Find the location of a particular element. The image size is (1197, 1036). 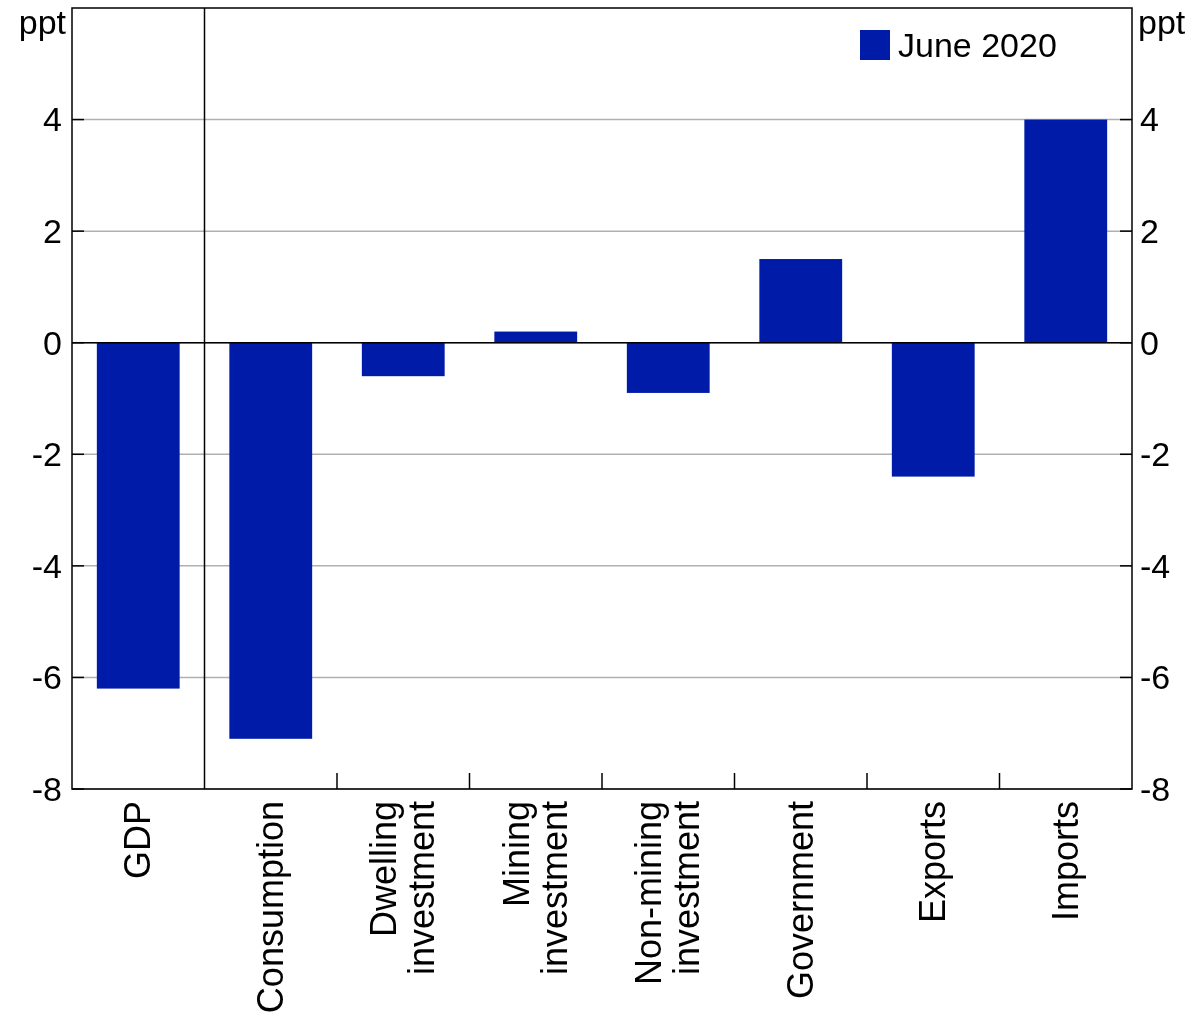

x-tick-label: Exports is located at coordinates (933, 862).